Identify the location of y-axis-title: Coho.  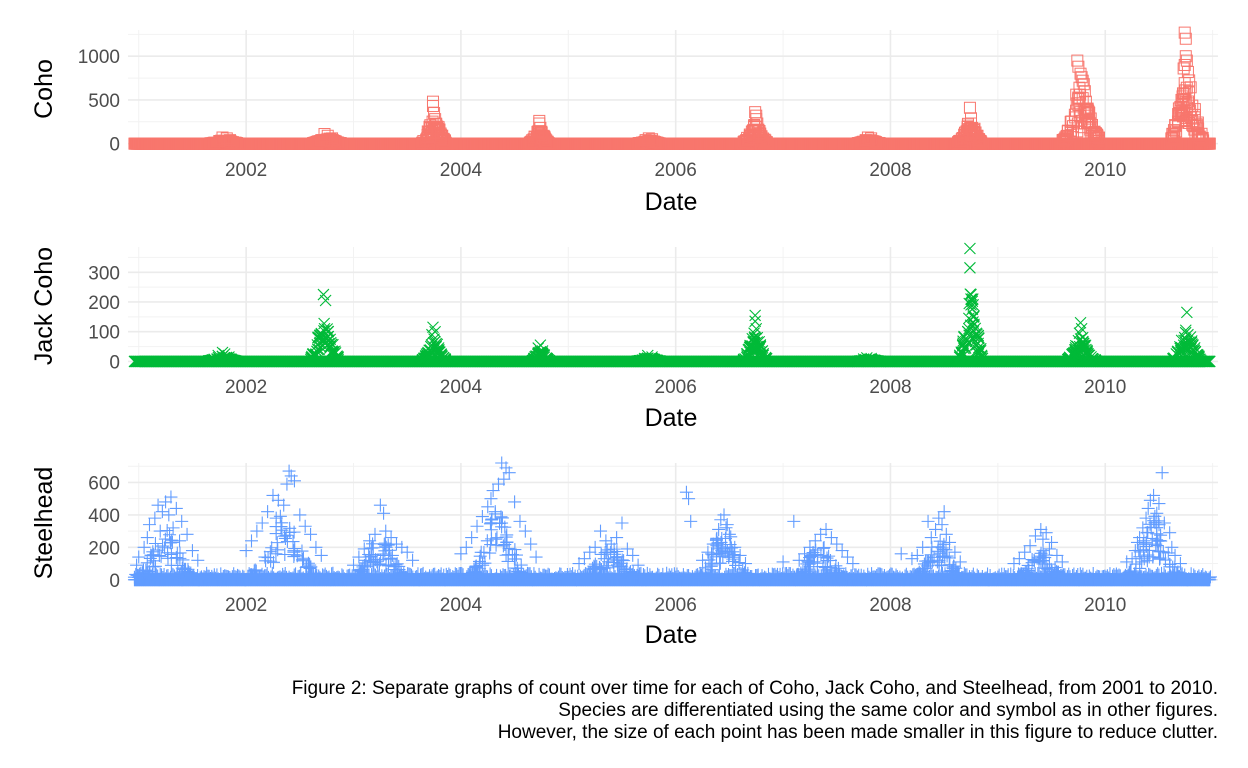
(44, 89).